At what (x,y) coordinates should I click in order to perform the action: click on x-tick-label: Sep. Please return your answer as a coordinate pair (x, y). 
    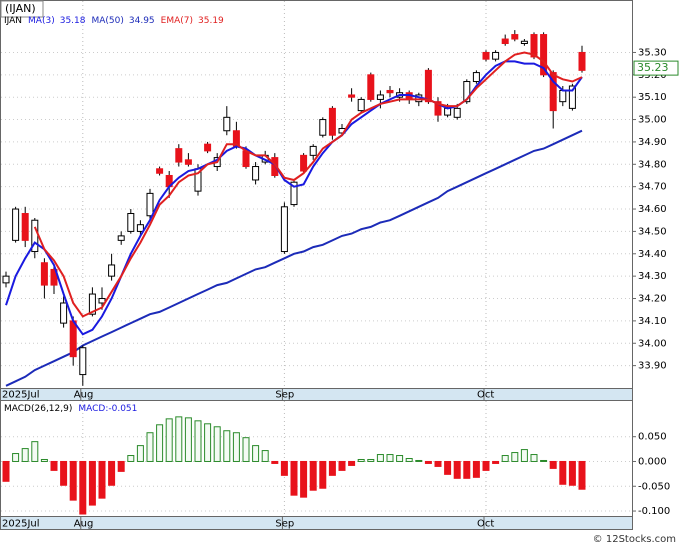
    Looking at the image, I should click on (284, 395).